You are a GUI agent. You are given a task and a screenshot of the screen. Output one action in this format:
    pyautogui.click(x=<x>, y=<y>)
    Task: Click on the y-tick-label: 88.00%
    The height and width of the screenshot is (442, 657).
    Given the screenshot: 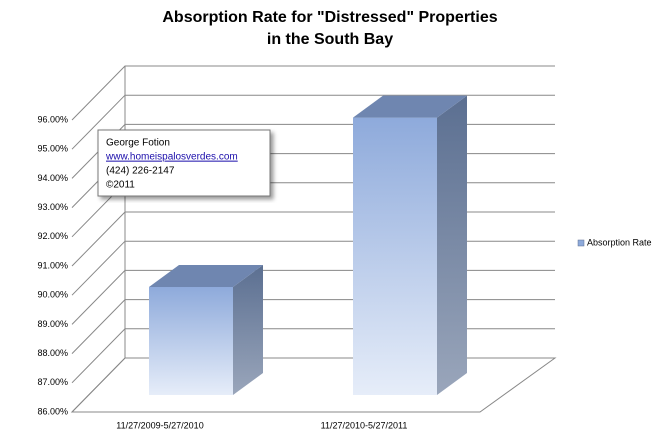 What is the action you would take?
    pyautogui.click(x=52, y=353)
    